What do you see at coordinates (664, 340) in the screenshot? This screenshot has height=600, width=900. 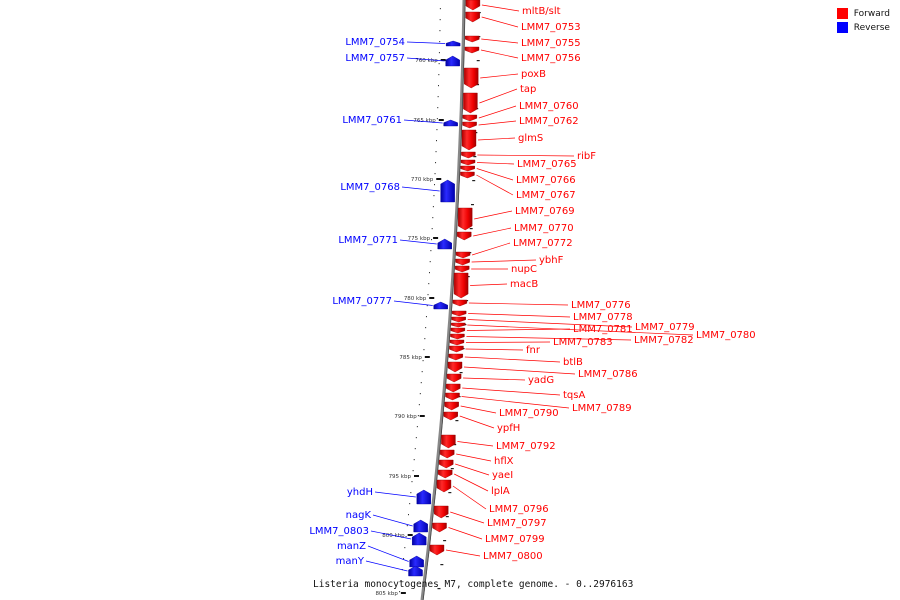 I see `forward-gene-label: LMM7_0782` at bounding box center [664, 340].